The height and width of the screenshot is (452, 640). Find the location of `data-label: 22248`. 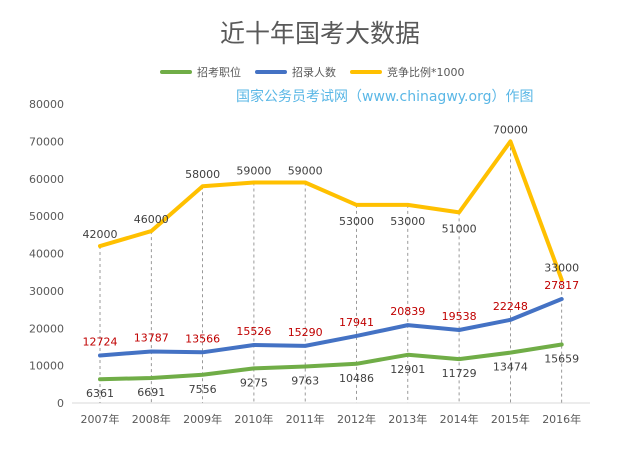

data-label: 22248 is located at coordinates (510, 306).